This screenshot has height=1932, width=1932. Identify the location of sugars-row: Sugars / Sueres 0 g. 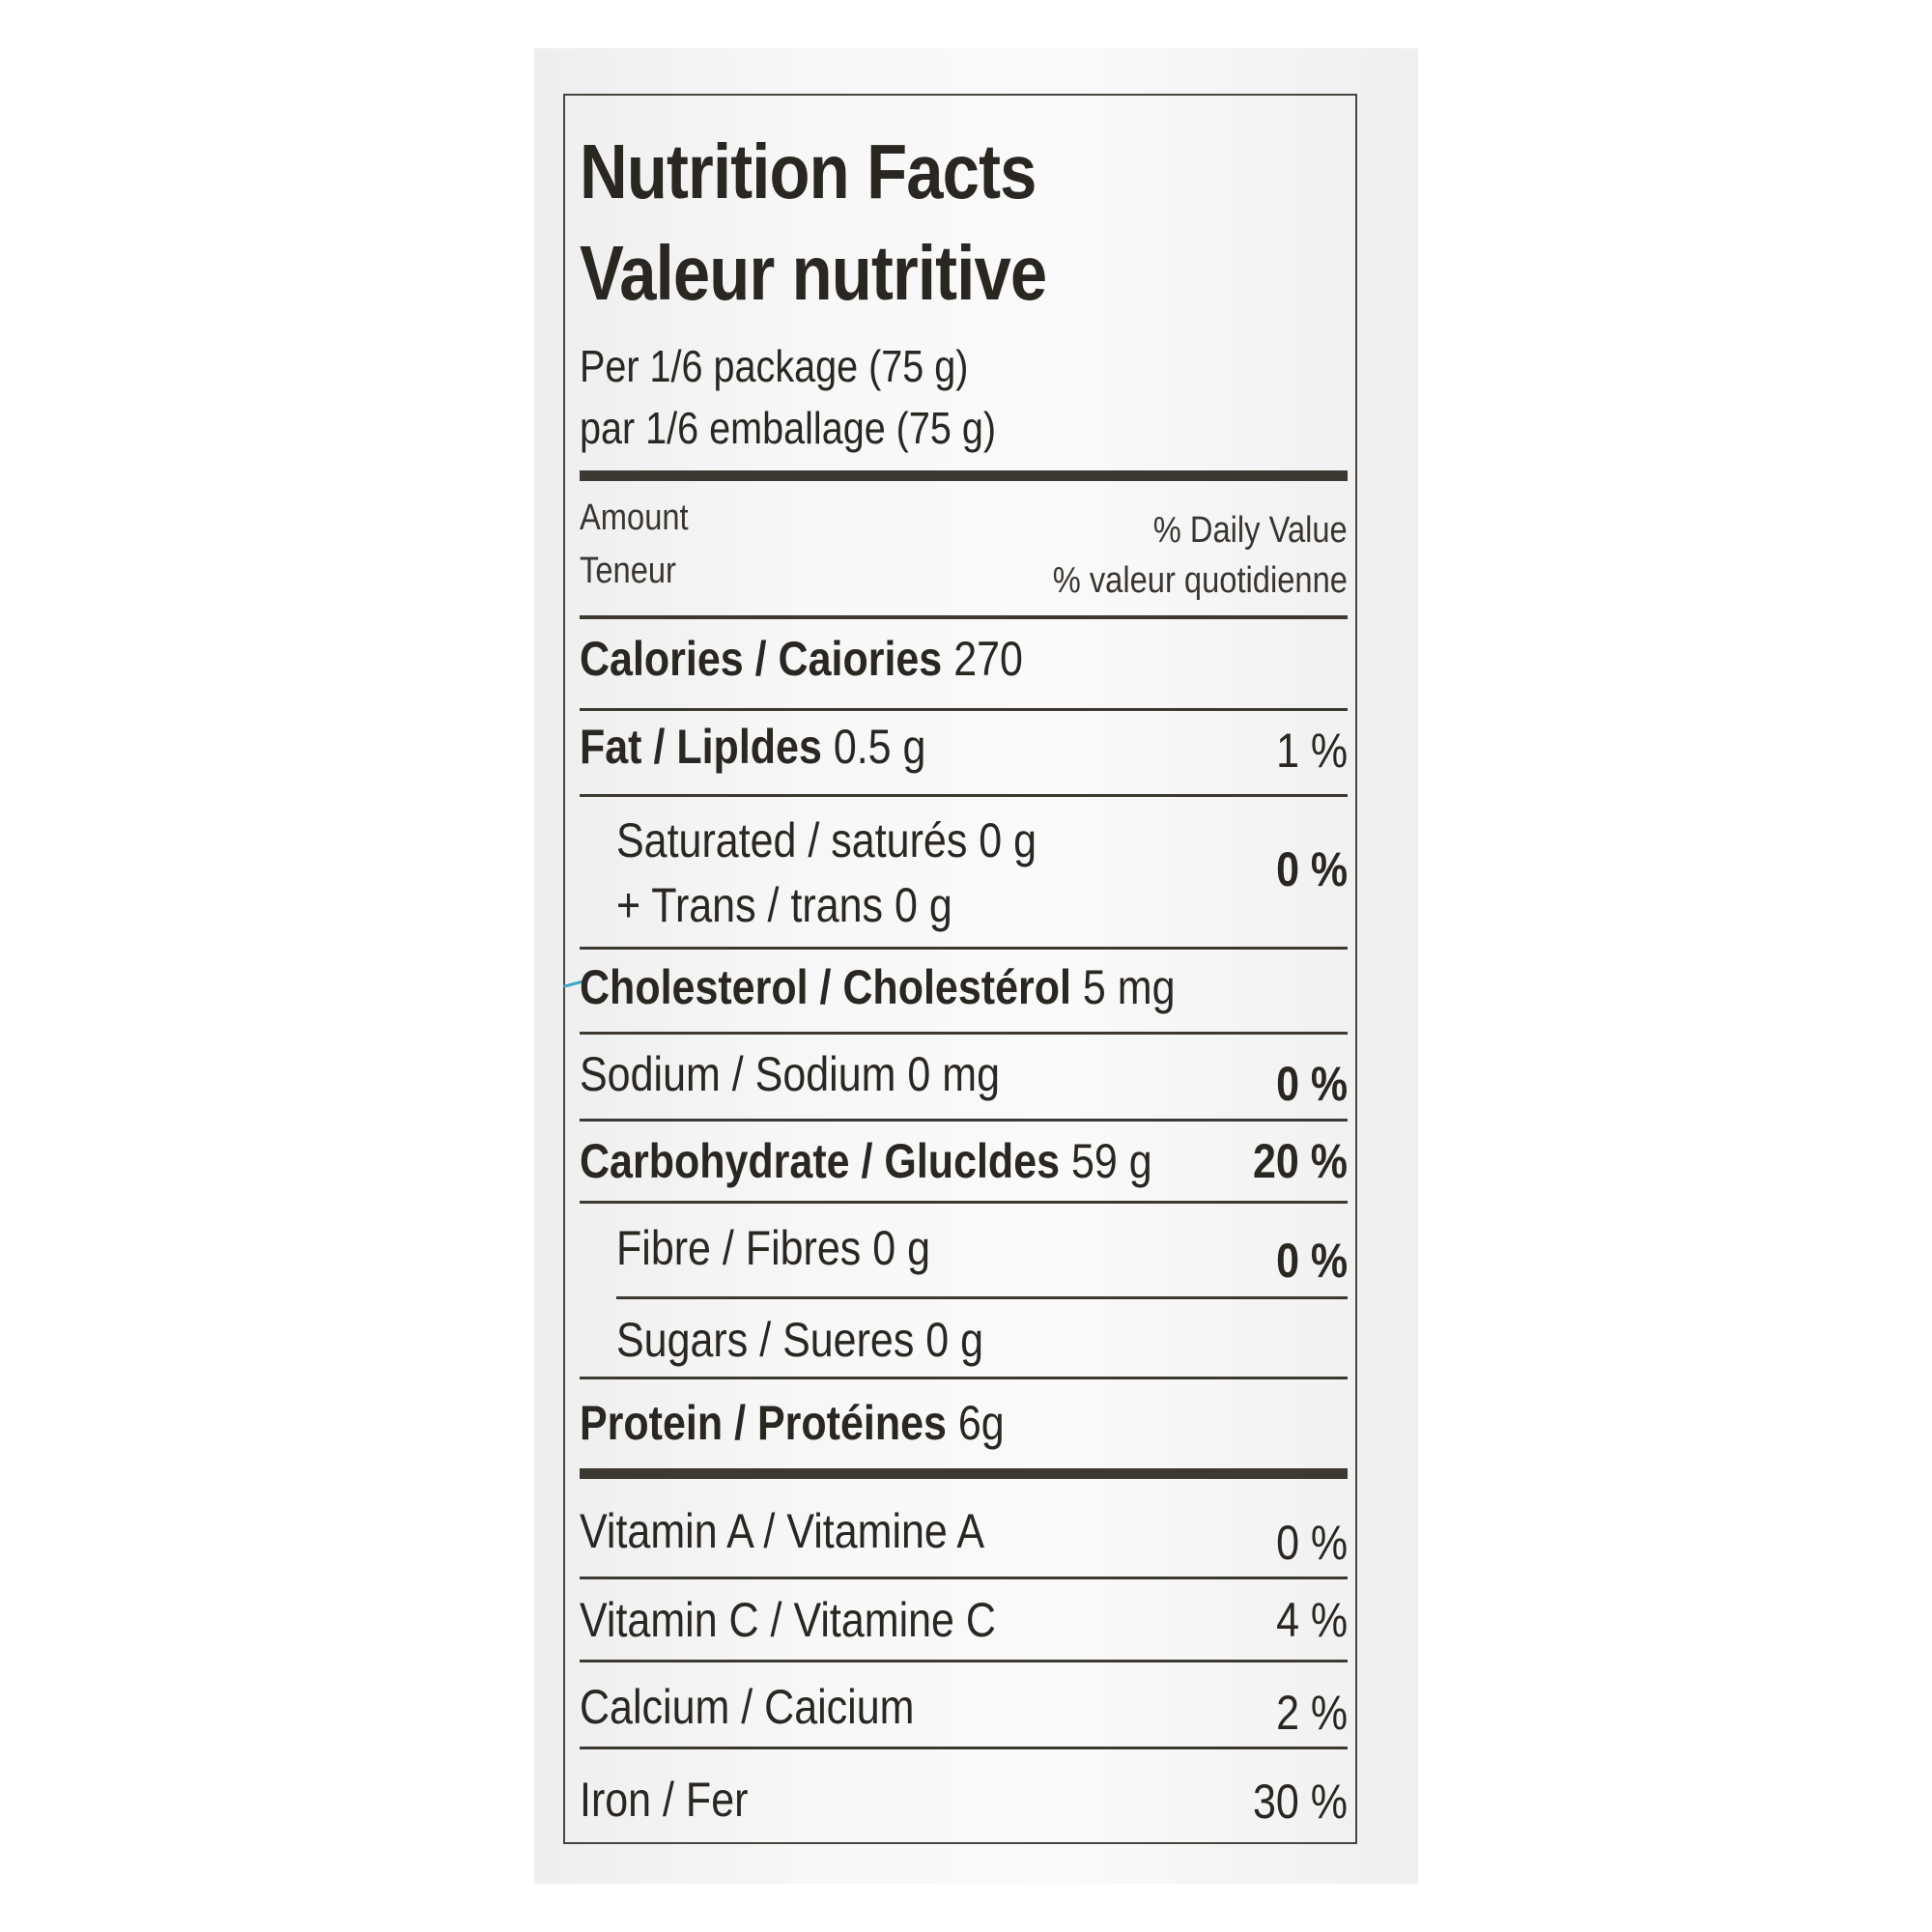
(799, 1340).